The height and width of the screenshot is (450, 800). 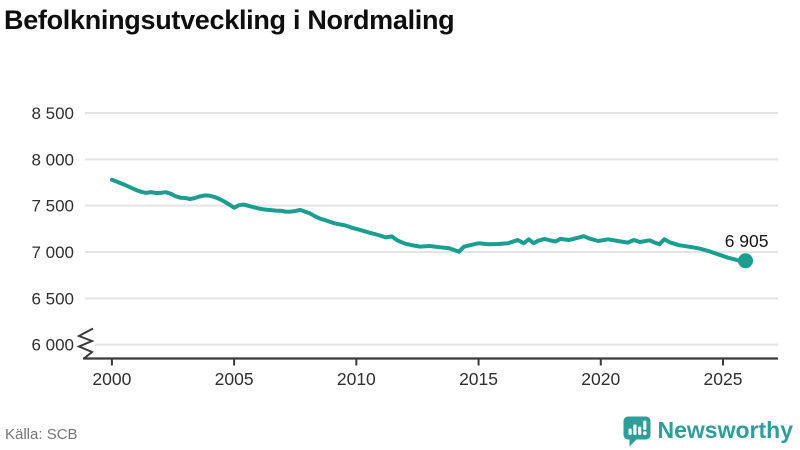 What do you see at coordinates (111, 379) in the screenshot?
I see `x-axis-label: 2000` at bounding box center [111, 379].